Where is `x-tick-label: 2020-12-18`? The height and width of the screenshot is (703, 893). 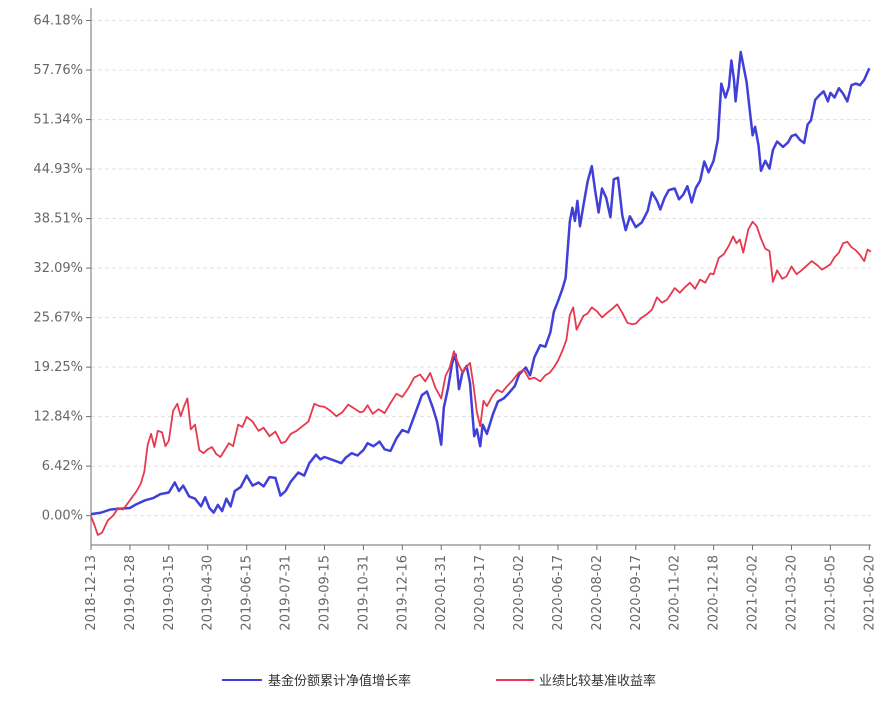
x-tick-label: 2020-12-18 is located at coordinates (714, 593).